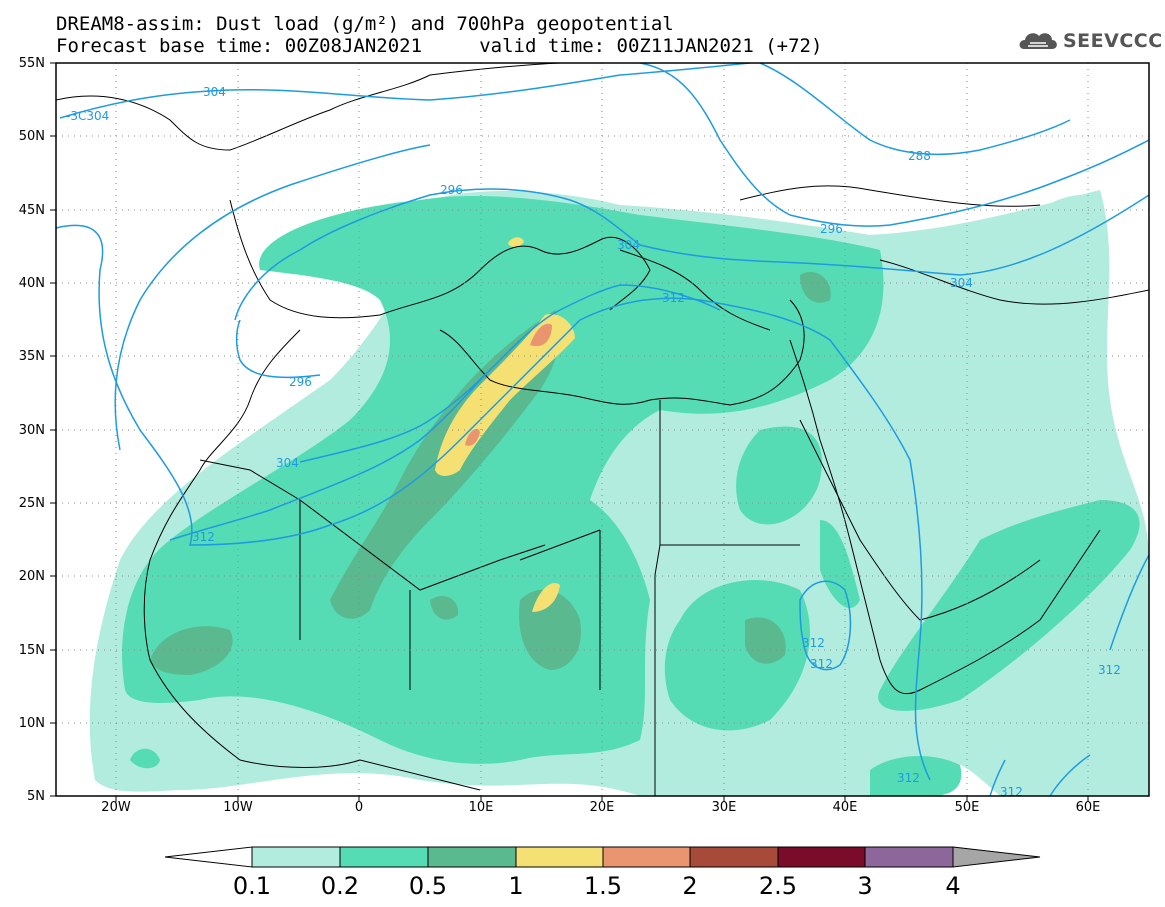 The width and height of the screenshot is (1165, 907). What do you see at coordinates (31, 503) in the screenshot?
I see `lat-label: 25N` at bounding box center [31, 503].